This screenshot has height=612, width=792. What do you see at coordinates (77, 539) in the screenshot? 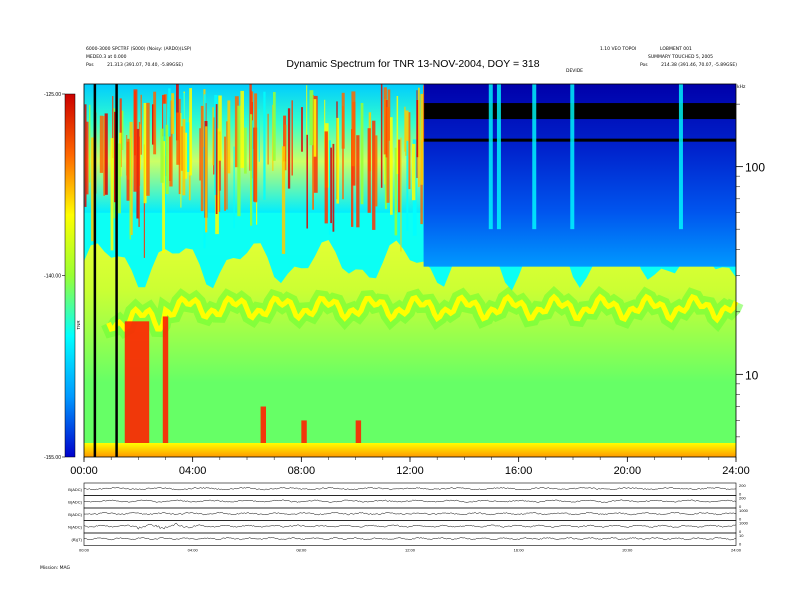
I see `line-panel-label: (B)(T)` at bounding box center [77, 539].